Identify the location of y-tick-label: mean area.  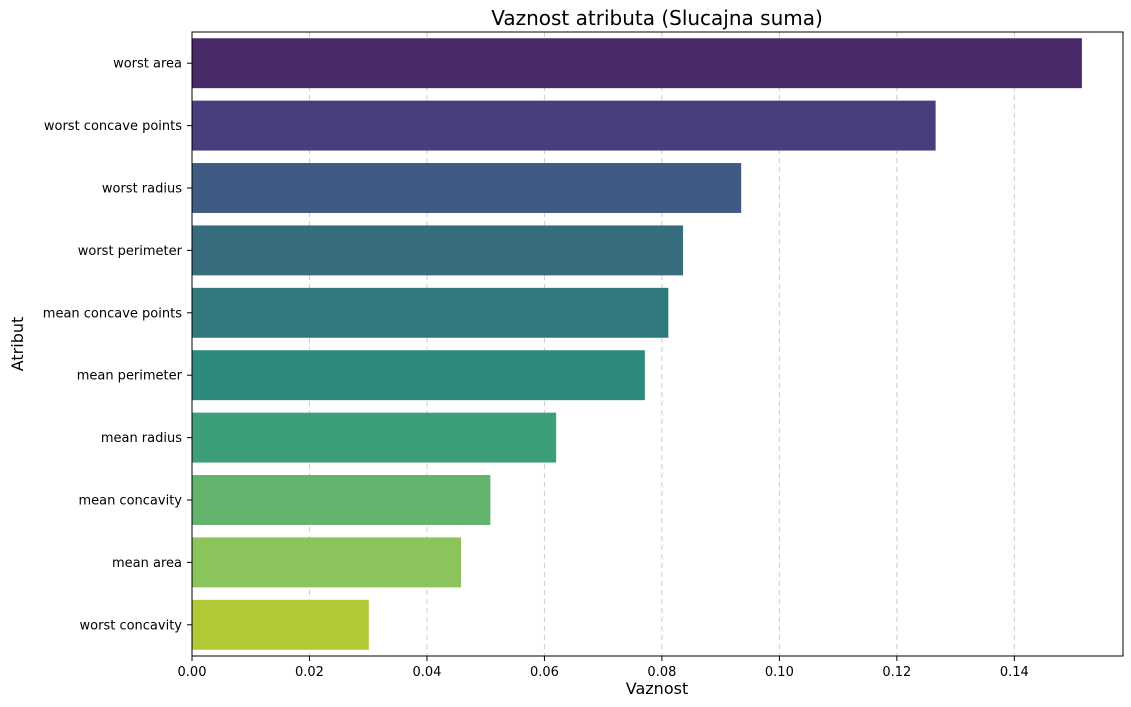
(147, 563).